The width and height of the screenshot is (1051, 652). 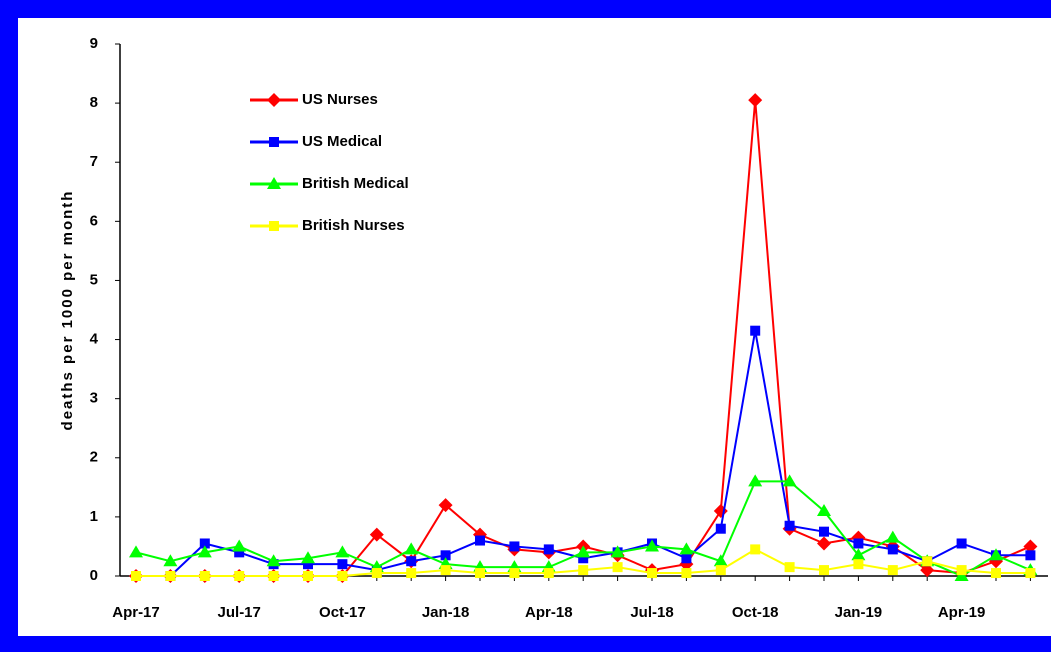 What do you see at coordinates (136, 612) in the screenshot?
I see `x-tick-label: Apr-17` at bounding box center [136, 612].